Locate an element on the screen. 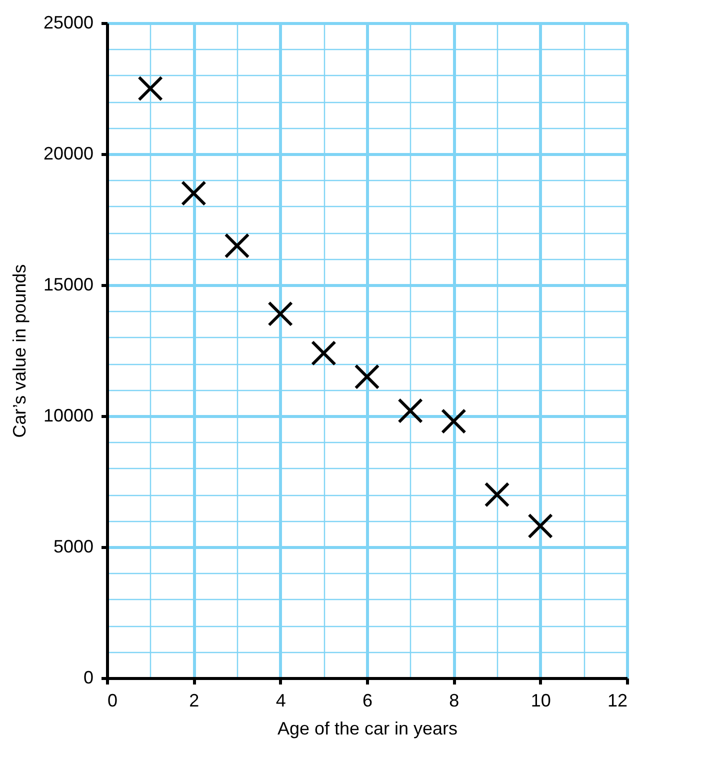  x-tick-label: 8 is located at coordinates (454, 700).